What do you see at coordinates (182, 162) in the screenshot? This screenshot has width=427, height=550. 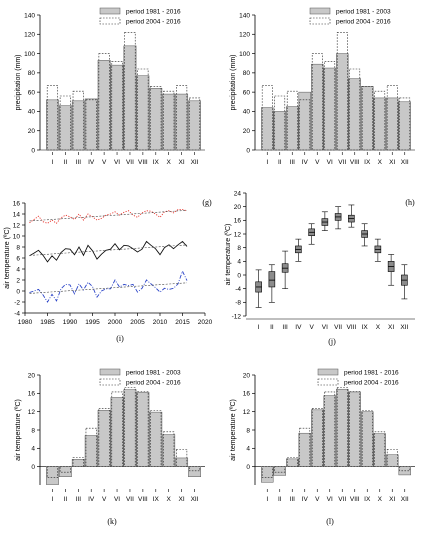 I see `x-tick-label: XI` at bounding box center [182, 162].